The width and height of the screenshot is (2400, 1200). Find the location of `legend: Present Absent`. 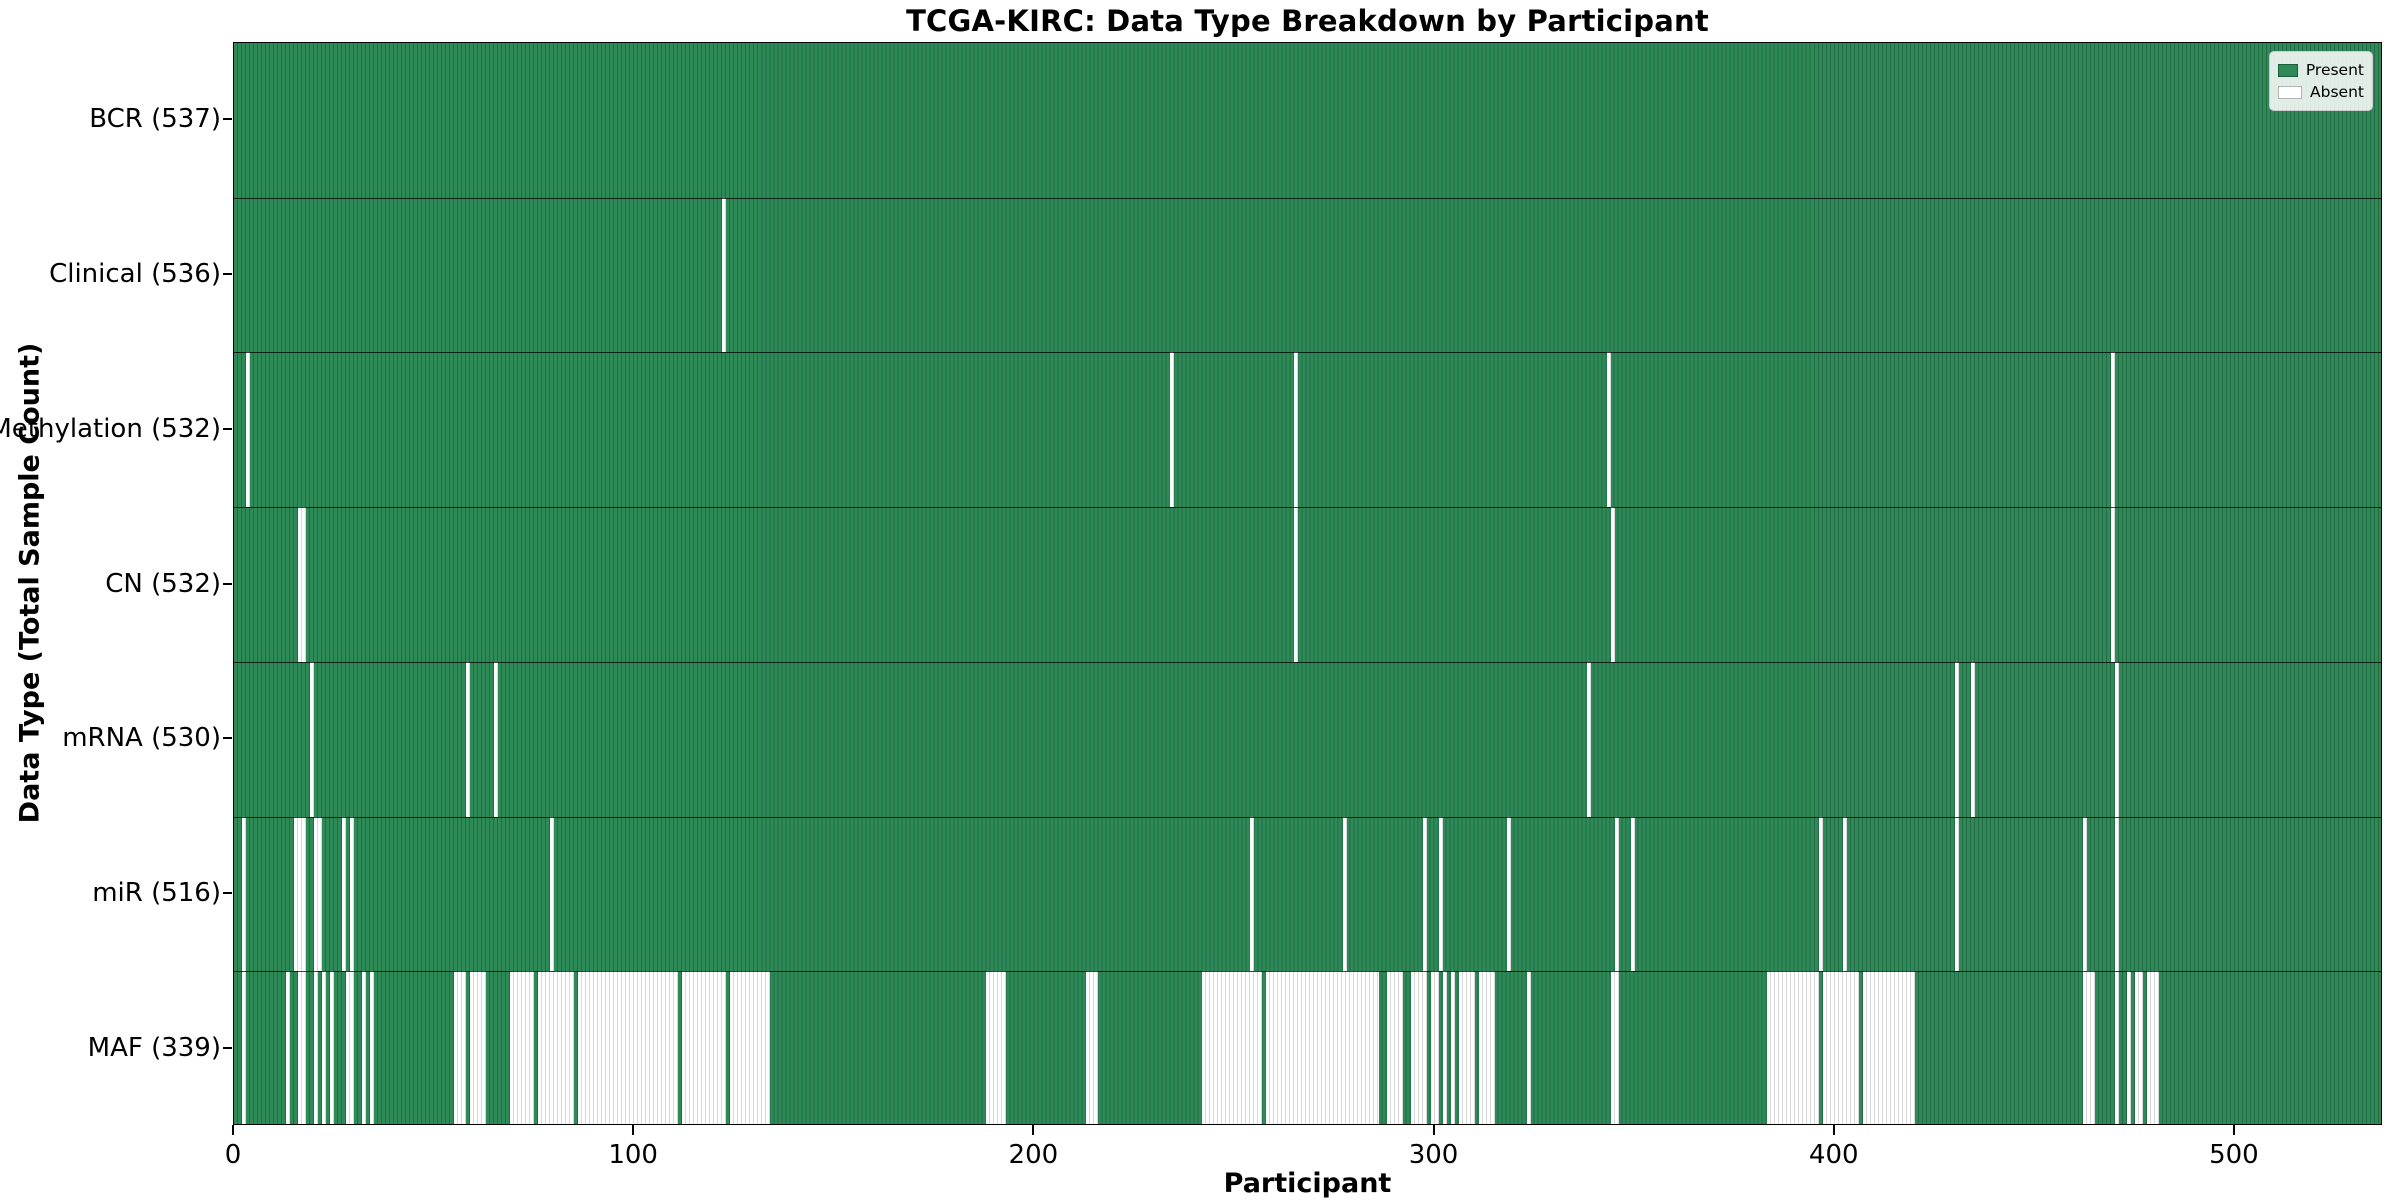

legend: Present Absent is located at coordinates (2321, 81).